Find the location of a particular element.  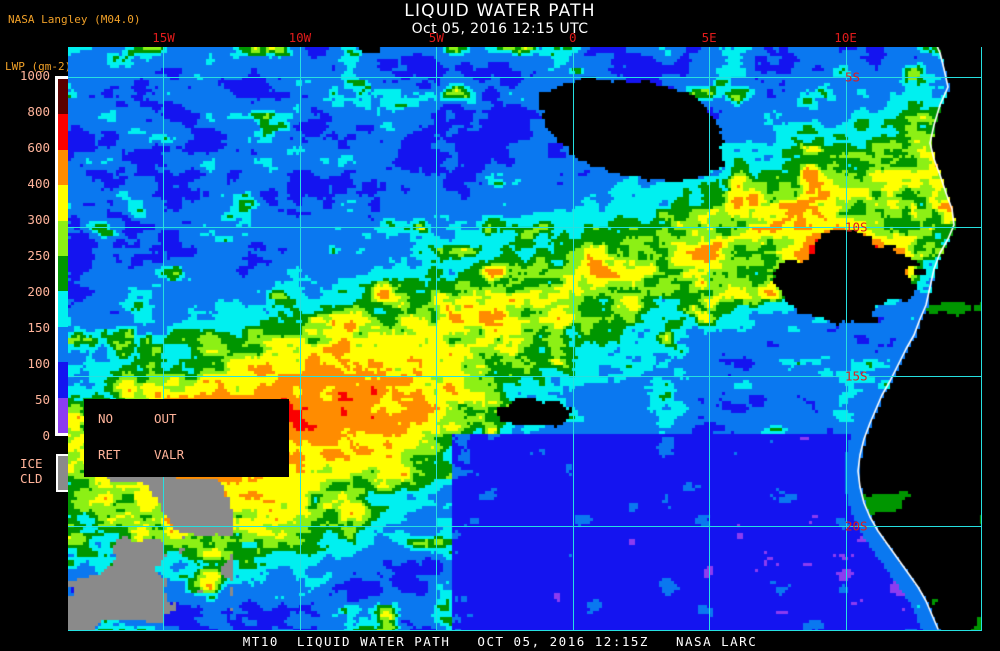

lon-label-0: 0 is located at coordinates (572, 37).